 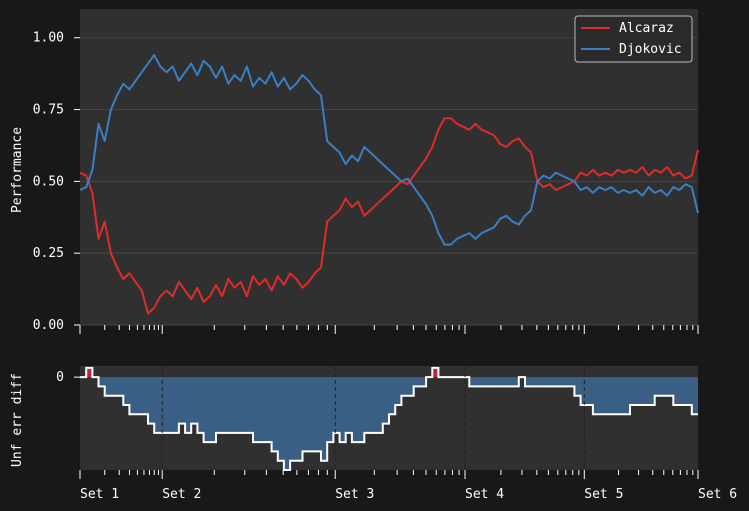 What do you see at coordinates (48, 253) in the screenshot?
I see `y-tick-label: 0.25` at bounding box center [48, 253].